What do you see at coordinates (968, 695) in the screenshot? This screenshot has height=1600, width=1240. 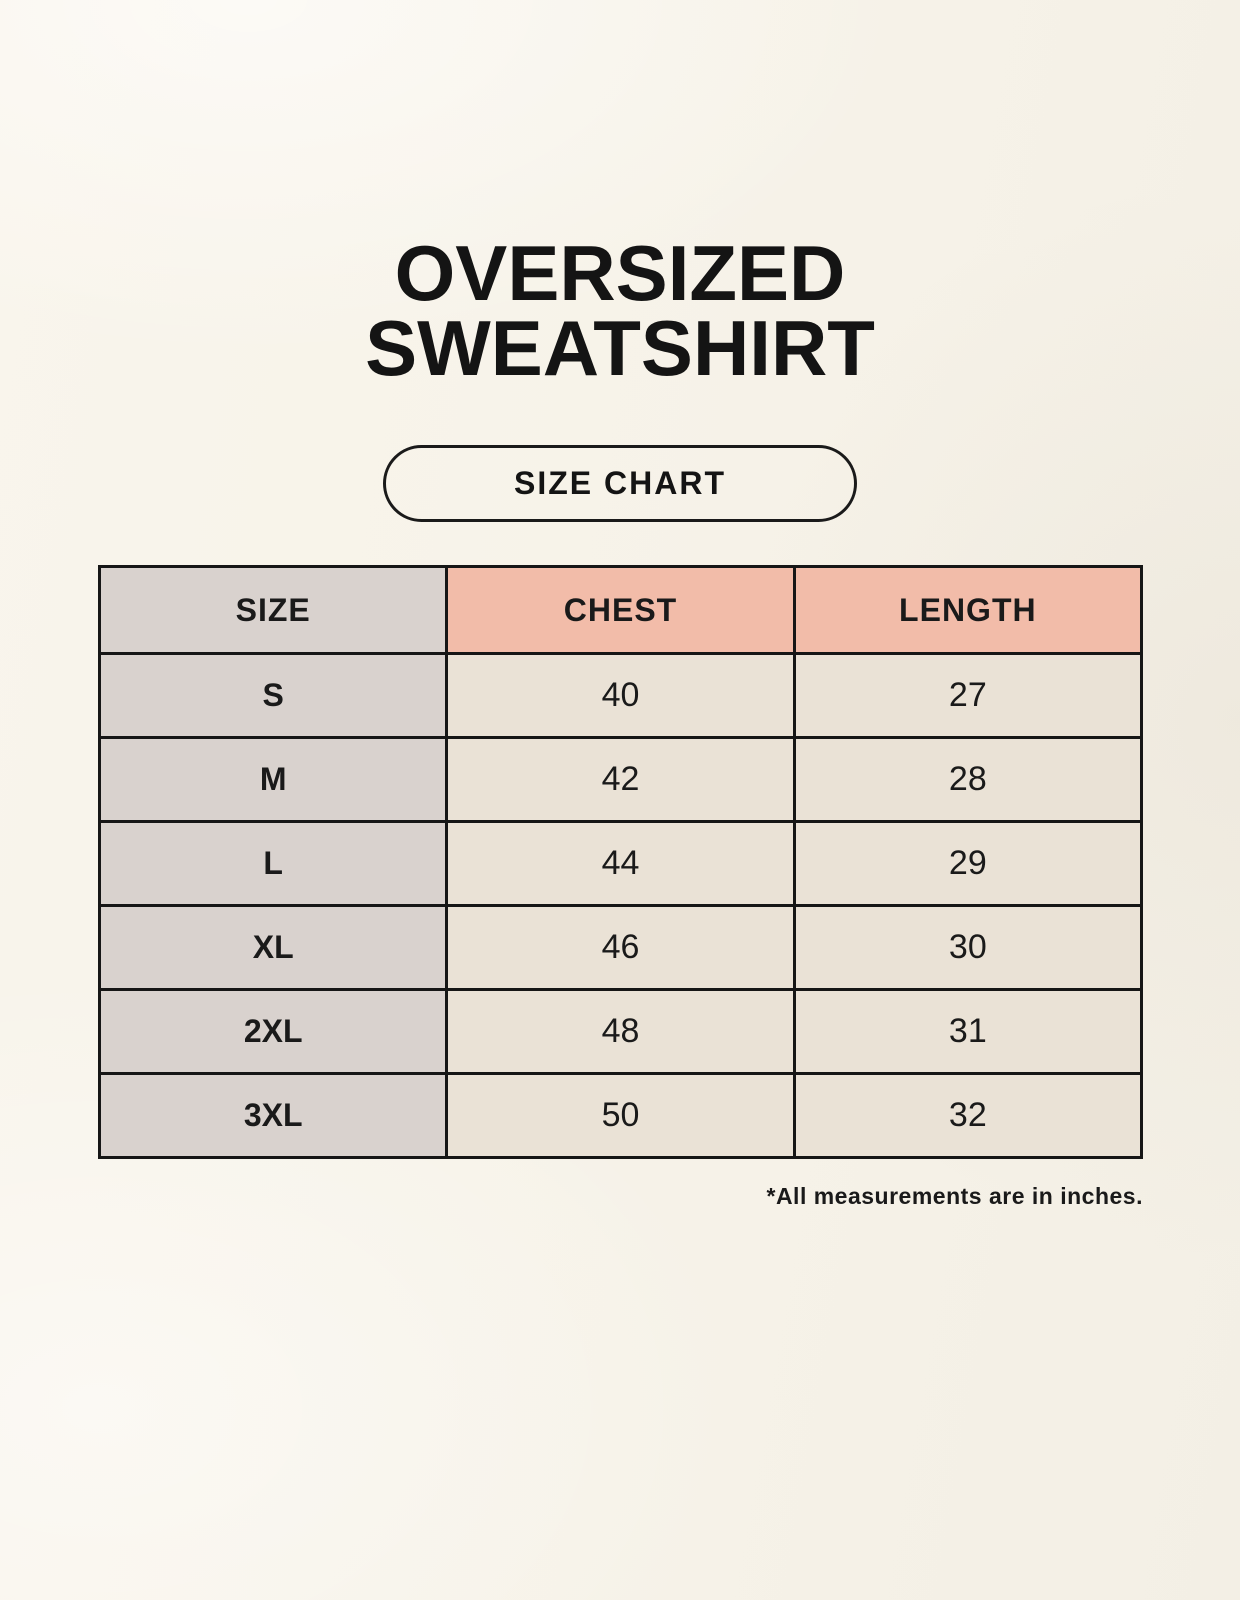 I see `length-value: 27` at bounding box center [968, 695].